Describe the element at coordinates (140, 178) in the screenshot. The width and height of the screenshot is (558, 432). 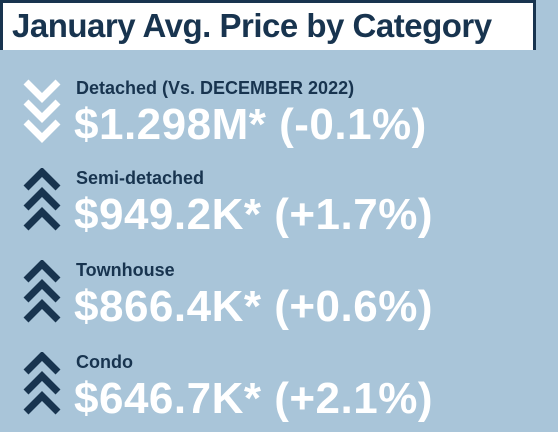
I see `category-label: Semi-detached` at that location.